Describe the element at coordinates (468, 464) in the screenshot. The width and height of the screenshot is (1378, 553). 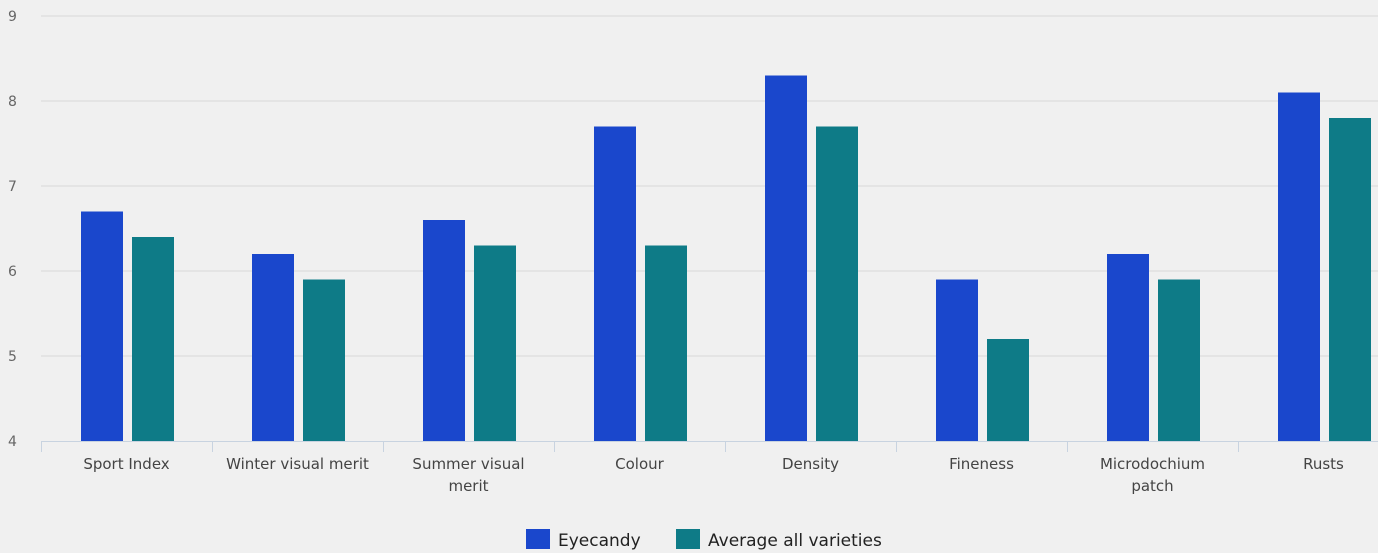
I see `x-tick-label-line: Summer visual` at that location.